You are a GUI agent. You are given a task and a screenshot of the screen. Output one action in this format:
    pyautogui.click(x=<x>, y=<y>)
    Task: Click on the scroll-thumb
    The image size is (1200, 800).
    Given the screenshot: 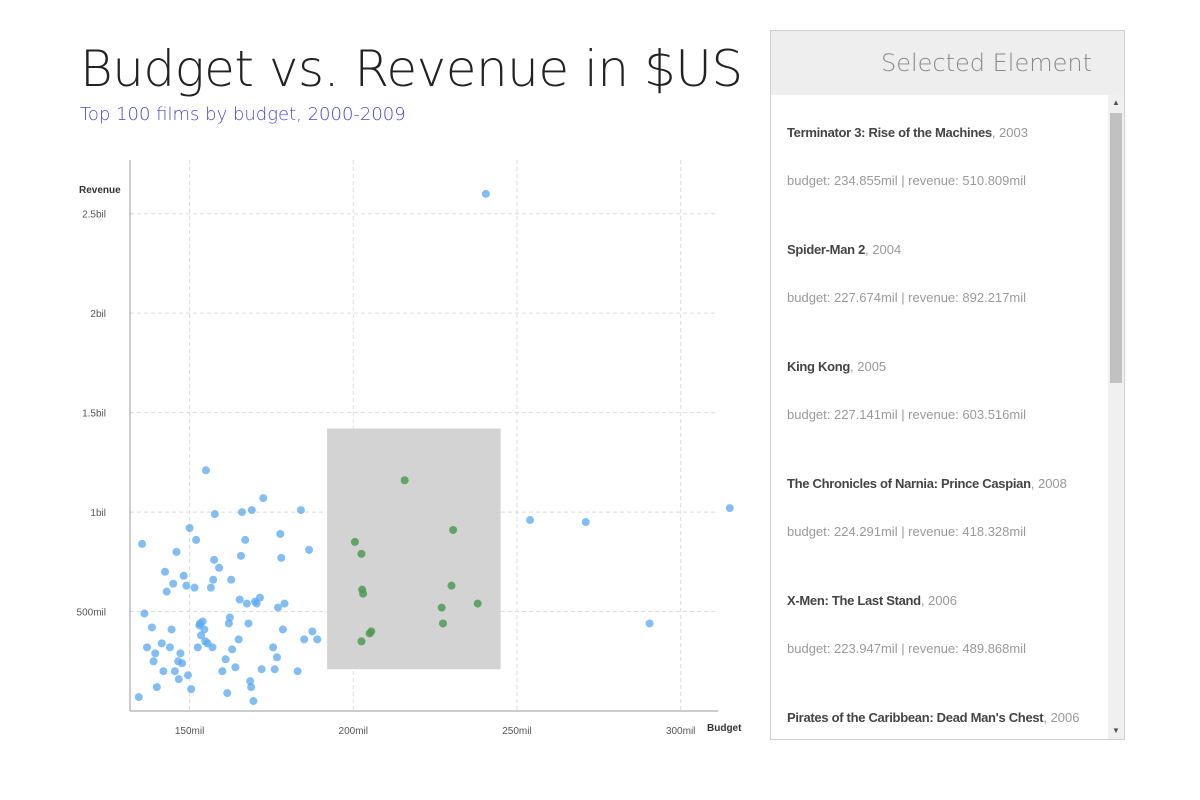 What is the action you would take?
    pyautogui.click(x=1116, y=248)
    